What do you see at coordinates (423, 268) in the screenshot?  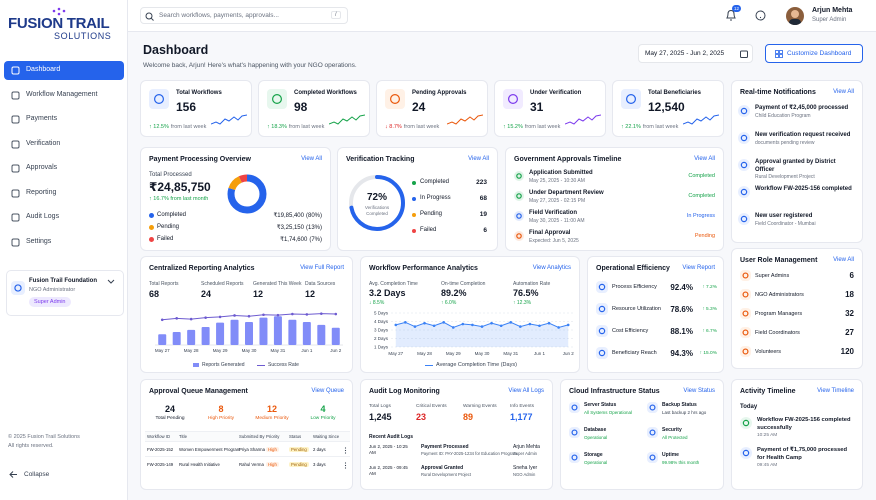 I see `card-title: Workflow Performance Analytics` at bounding box center [423, 268].